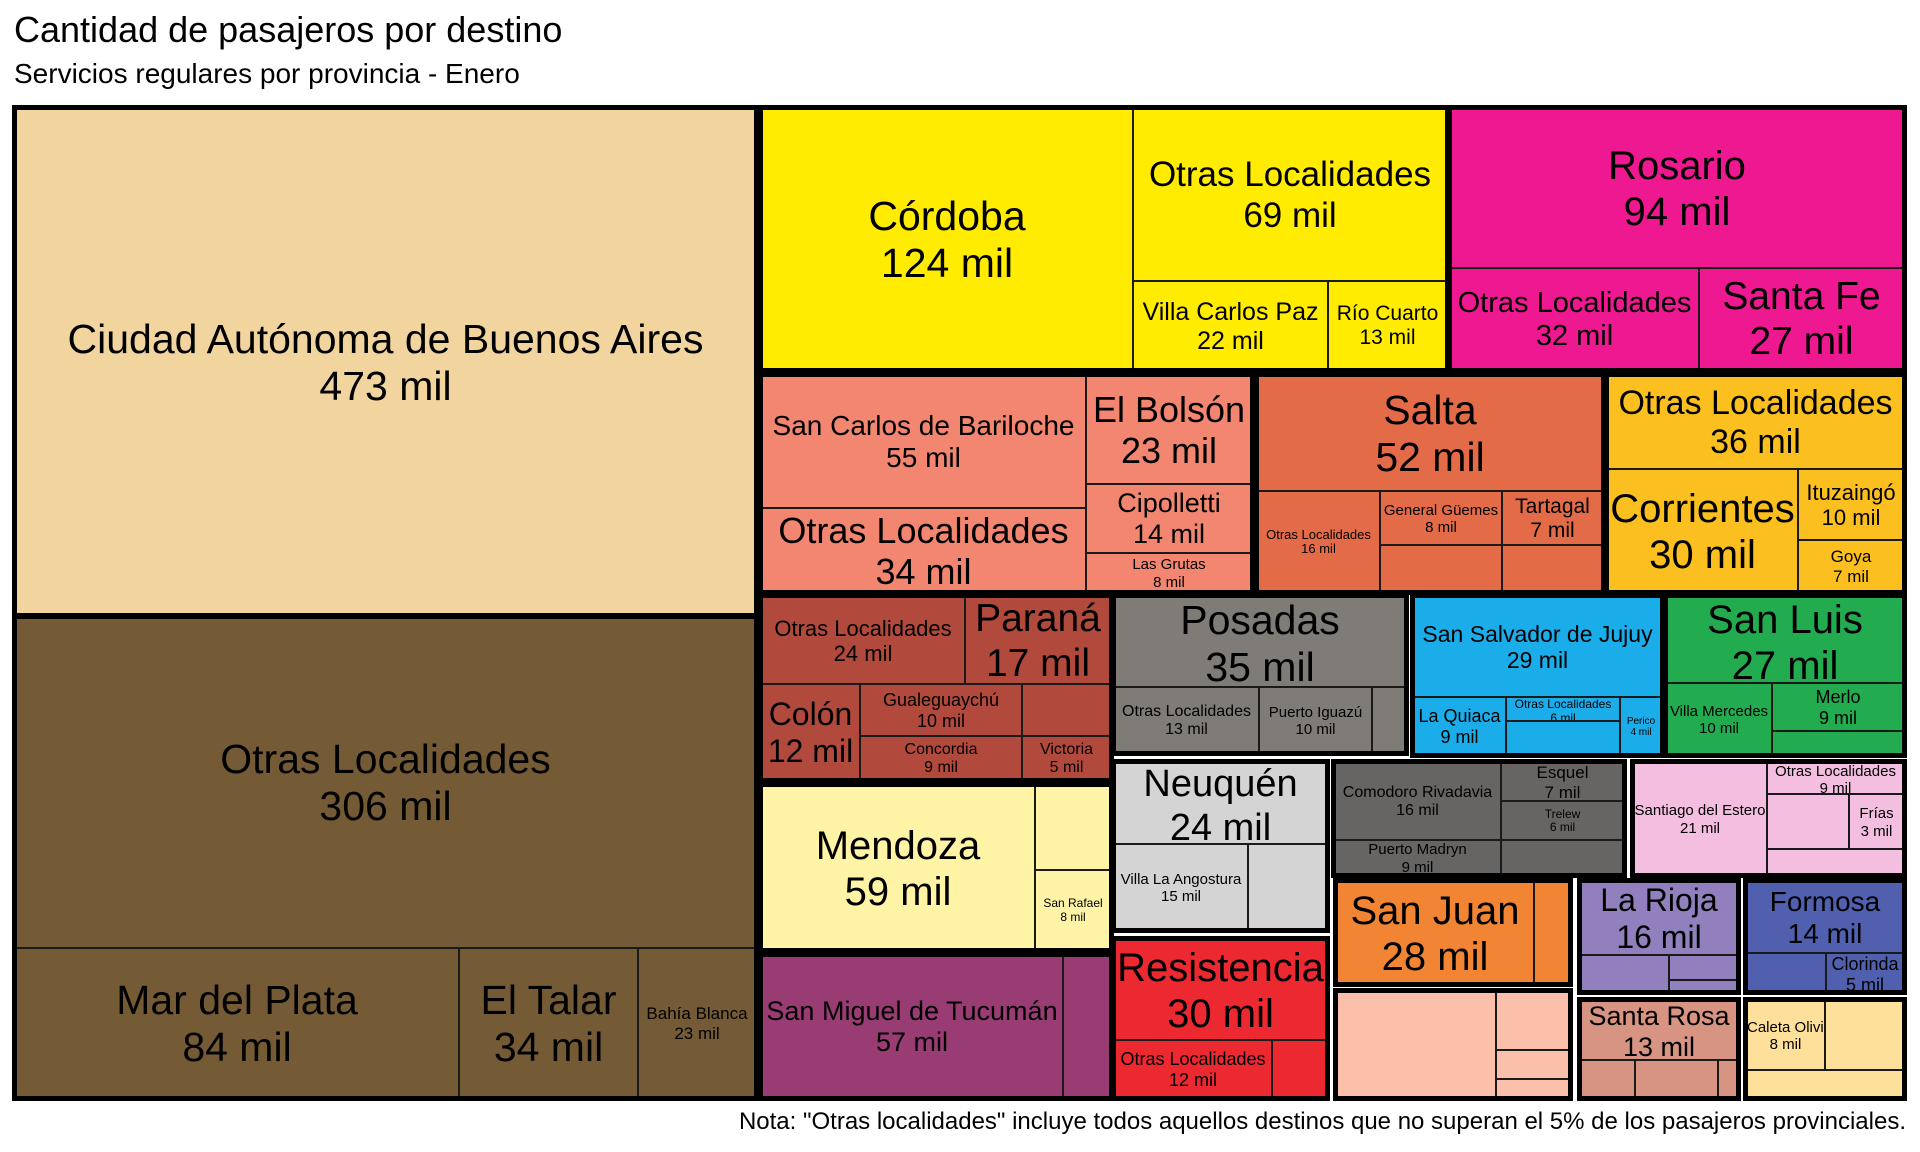 The width and height of the screenshot is (1920, 1152). Describe the element at coordinates (1659, 900) in the screenshot. I see `tile-label-name: La Rioja` at that location.